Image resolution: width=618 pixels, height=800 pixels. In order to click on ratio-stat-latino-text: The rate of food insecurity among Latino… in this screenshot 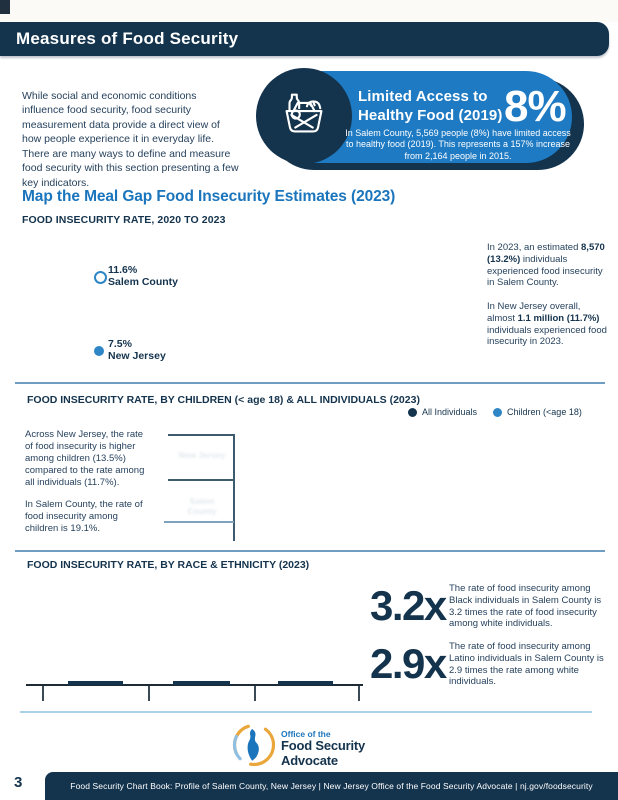, I will do `click(526, 664)`.